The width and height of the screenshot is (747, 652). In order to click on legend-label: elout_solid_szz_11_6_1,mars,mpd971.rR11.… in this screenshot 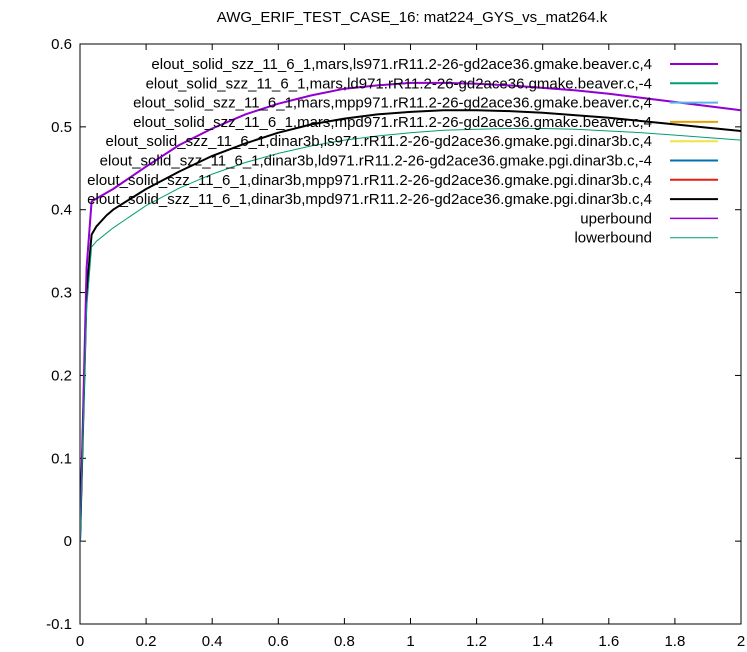, I will do `click(392, 122)`.